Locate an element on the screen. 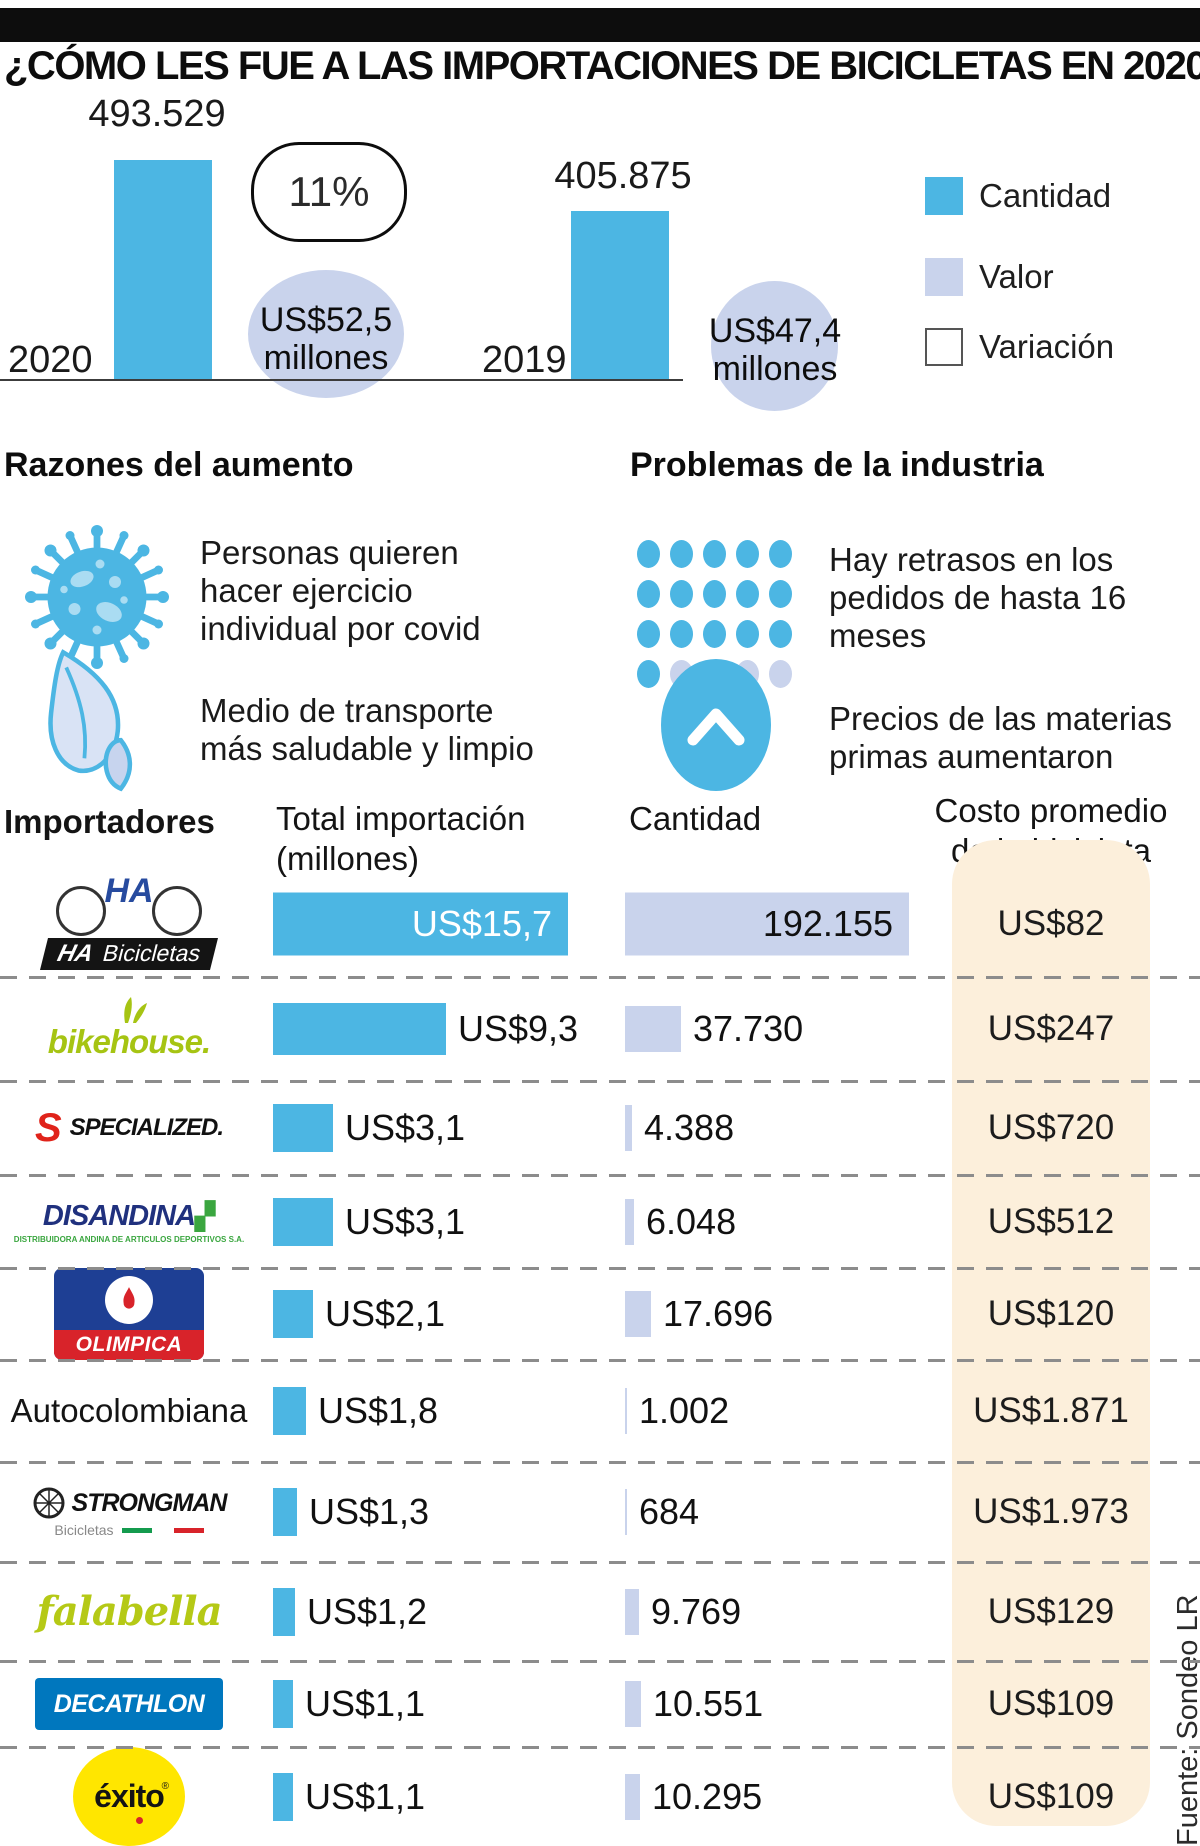 This screenshot has height=1846, width=1200. total-header-line2: (millones) is located at coordinates (348, 858).